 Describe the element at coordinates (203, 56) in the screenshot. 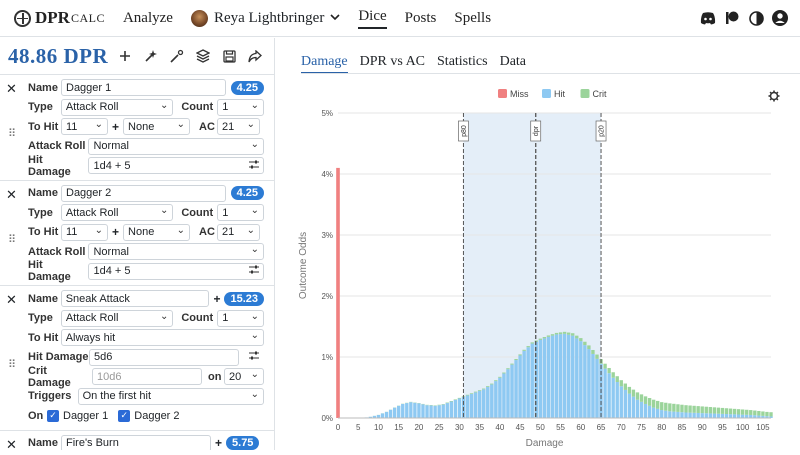

I see `layers-icon` at that location.